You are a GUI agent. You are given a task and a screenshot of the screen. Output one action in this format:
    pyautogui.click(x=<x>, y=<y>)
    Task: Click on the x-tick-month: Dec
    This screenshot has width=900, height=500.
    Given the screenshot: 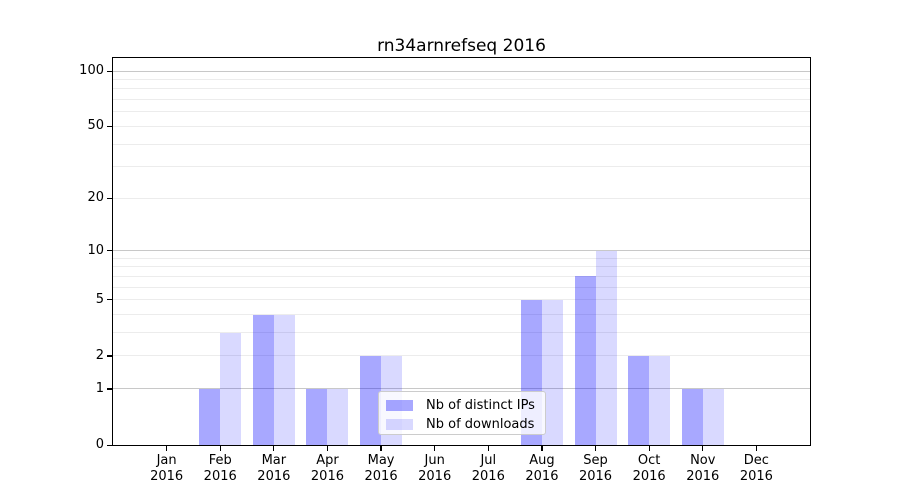 What is the action you would take?
    pyautogui.click(x=756, y=460)
    